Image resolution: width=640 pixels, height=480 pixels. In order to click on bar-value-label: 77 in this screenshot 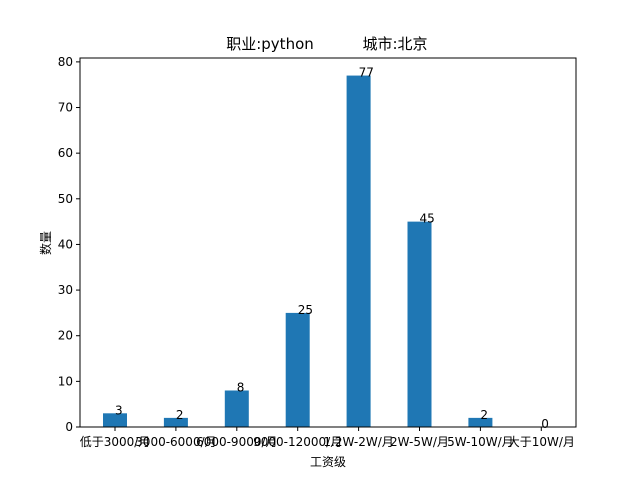, I will do `click(366, 73)`.